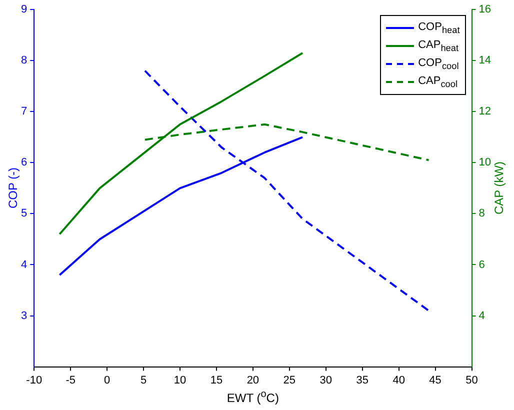 This screenshot has height=410, width=514. Describe the element at coordinates (362, 380) in the screenshot. I see `x-tick-label: 35` at that location.